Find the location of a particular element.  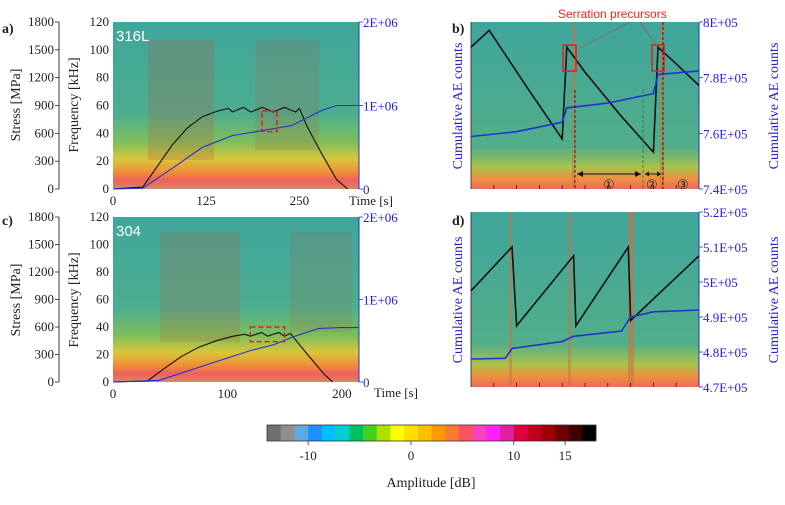

stress-tick-label: 1800 is located at coordinates (41, 216).